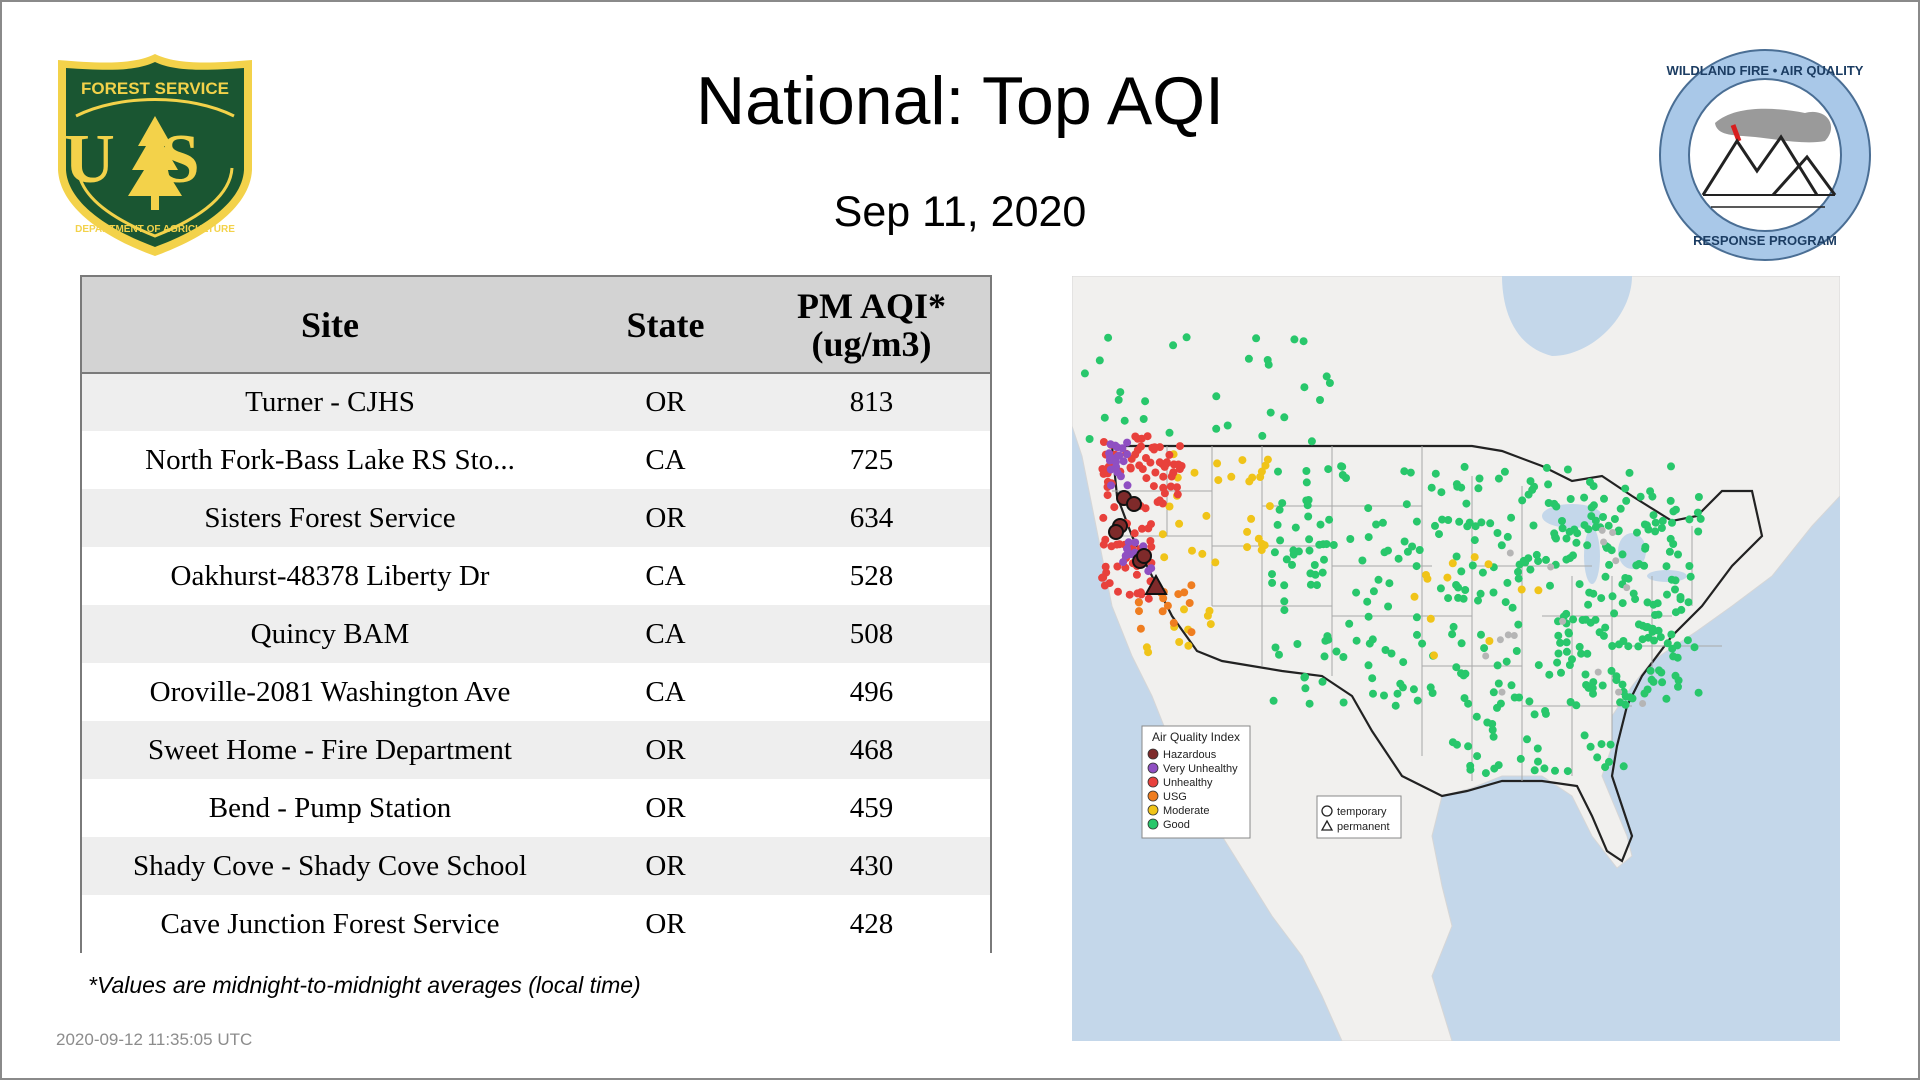 This screenshot has height=1080, width=1920. I want to click on site-cell: Shady Cove - Shady Cove School, so click(330, 865).